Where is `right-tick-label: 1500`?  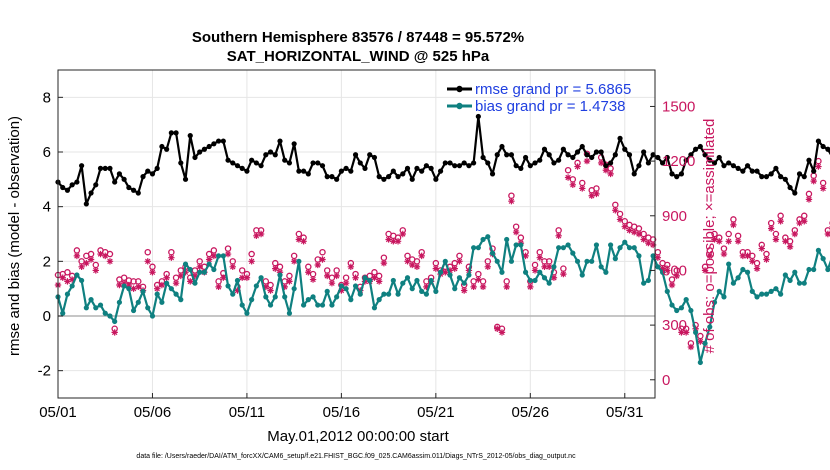
right-tick-label: 1500 is located at coordinates (678, 106).